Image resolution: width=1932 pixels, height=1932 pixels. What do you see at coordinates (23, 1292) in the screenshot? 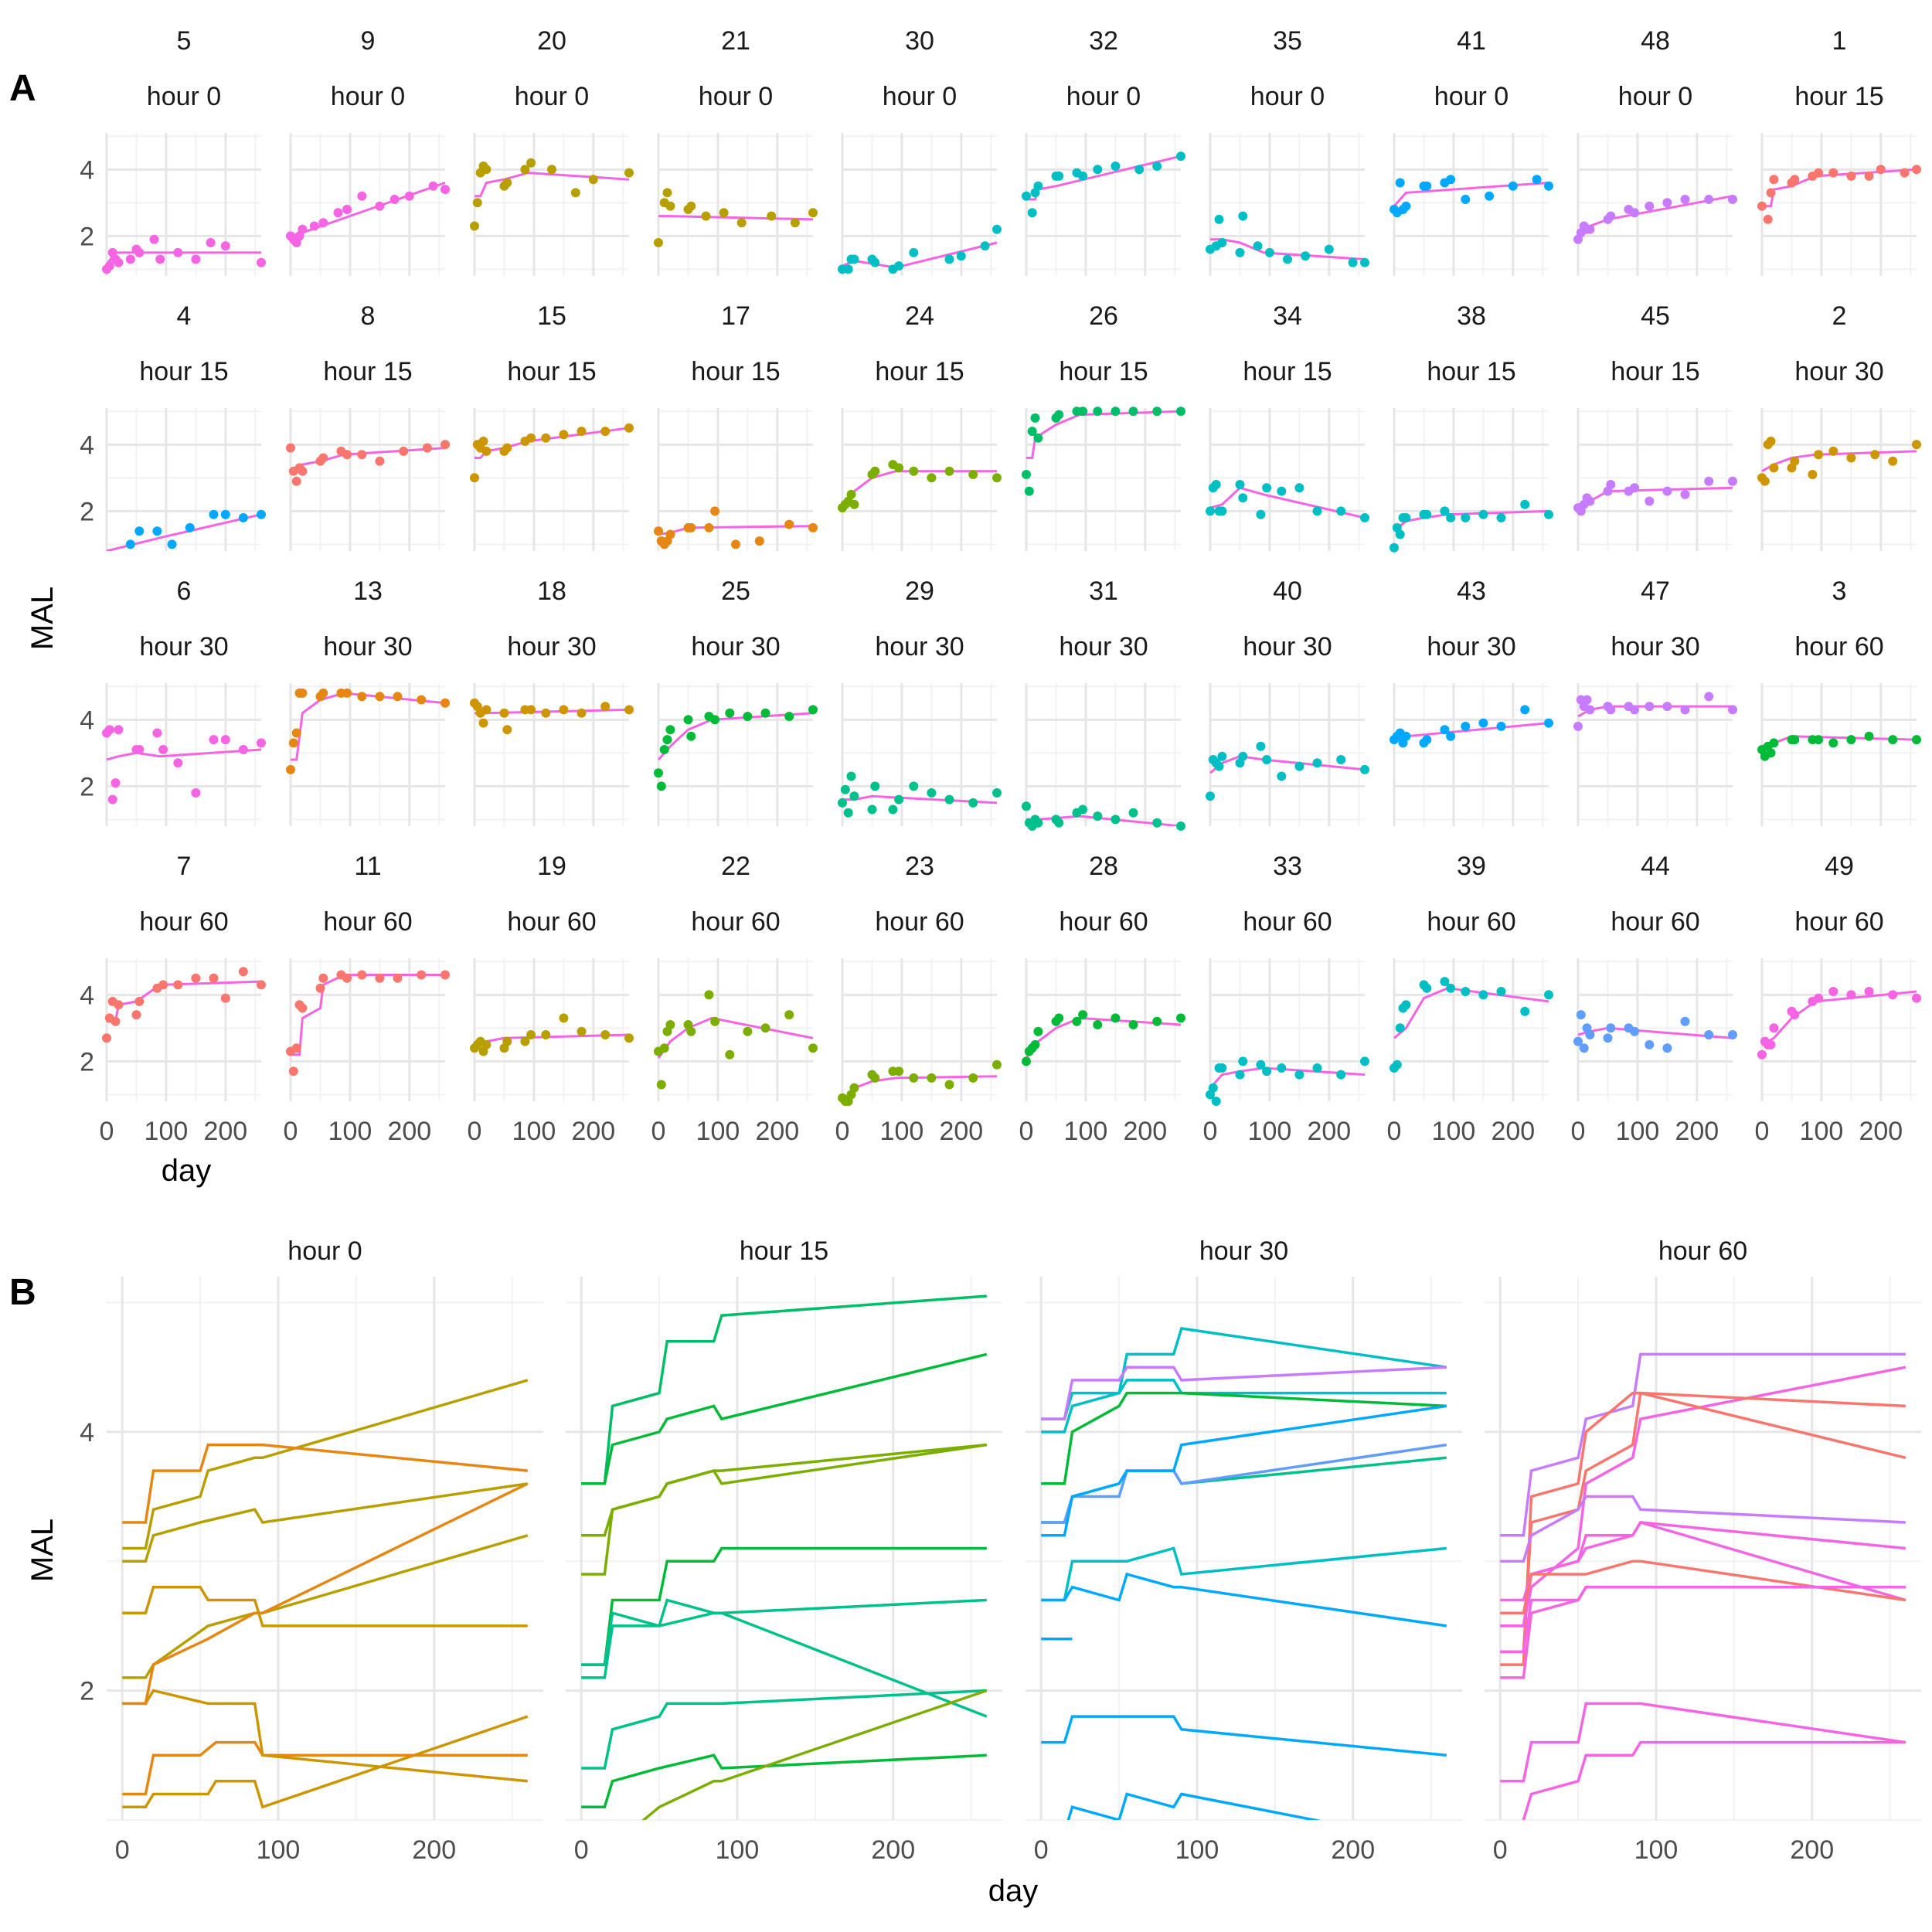
I see `panel-b-letter: B` at bounding box center [23, 1292].